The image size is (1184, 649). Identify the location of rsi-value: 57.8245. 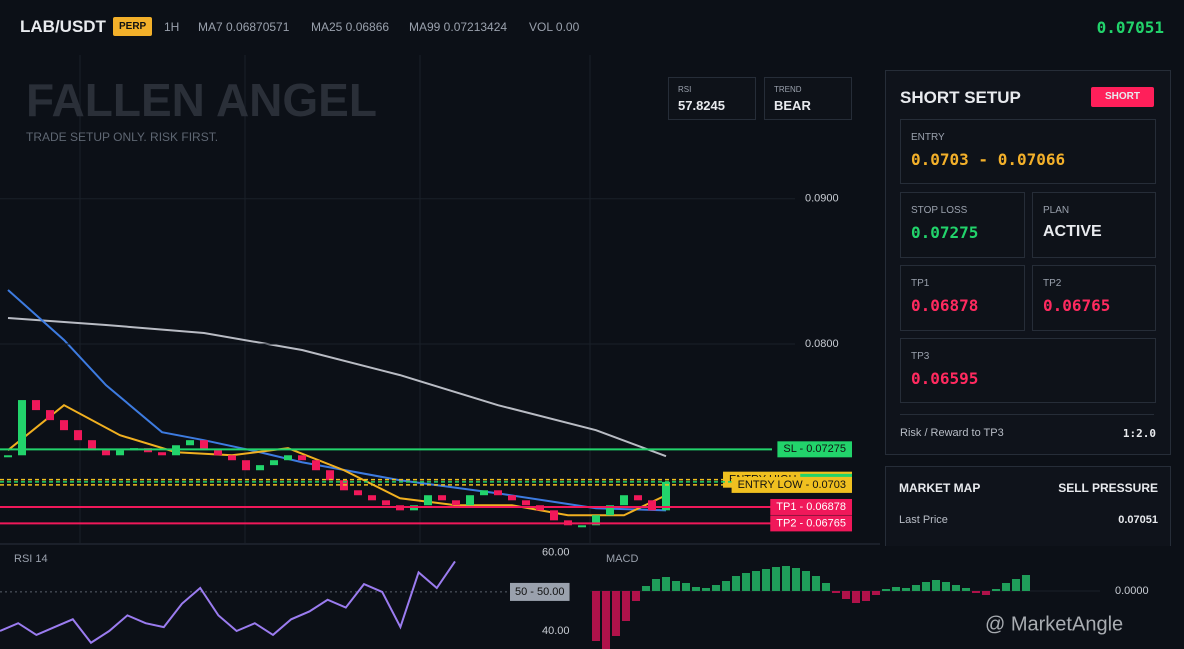
(701, 105).